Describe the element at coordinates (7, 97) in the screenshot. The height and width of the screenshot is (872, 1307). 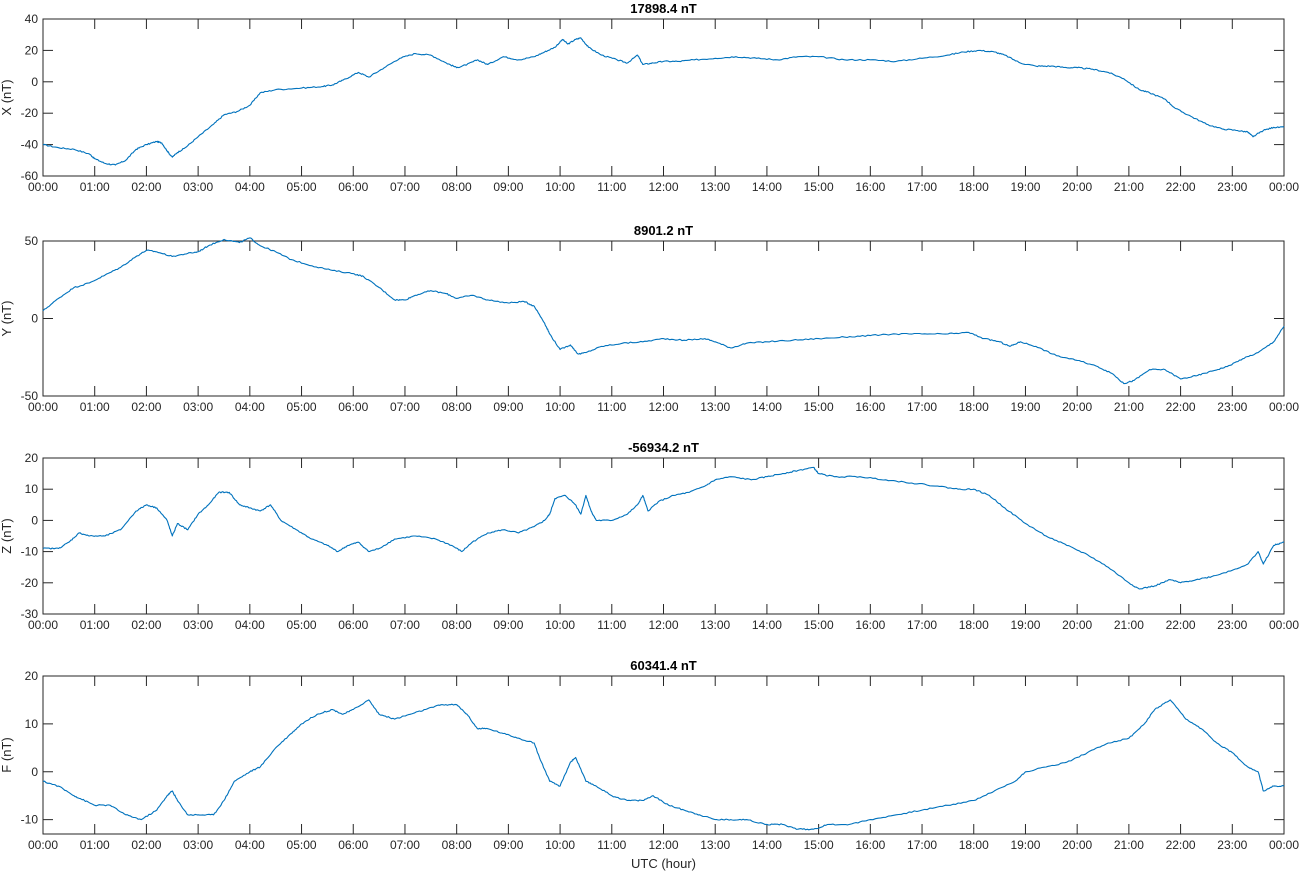
I see `y-axis-label: X (nT)` at that location.